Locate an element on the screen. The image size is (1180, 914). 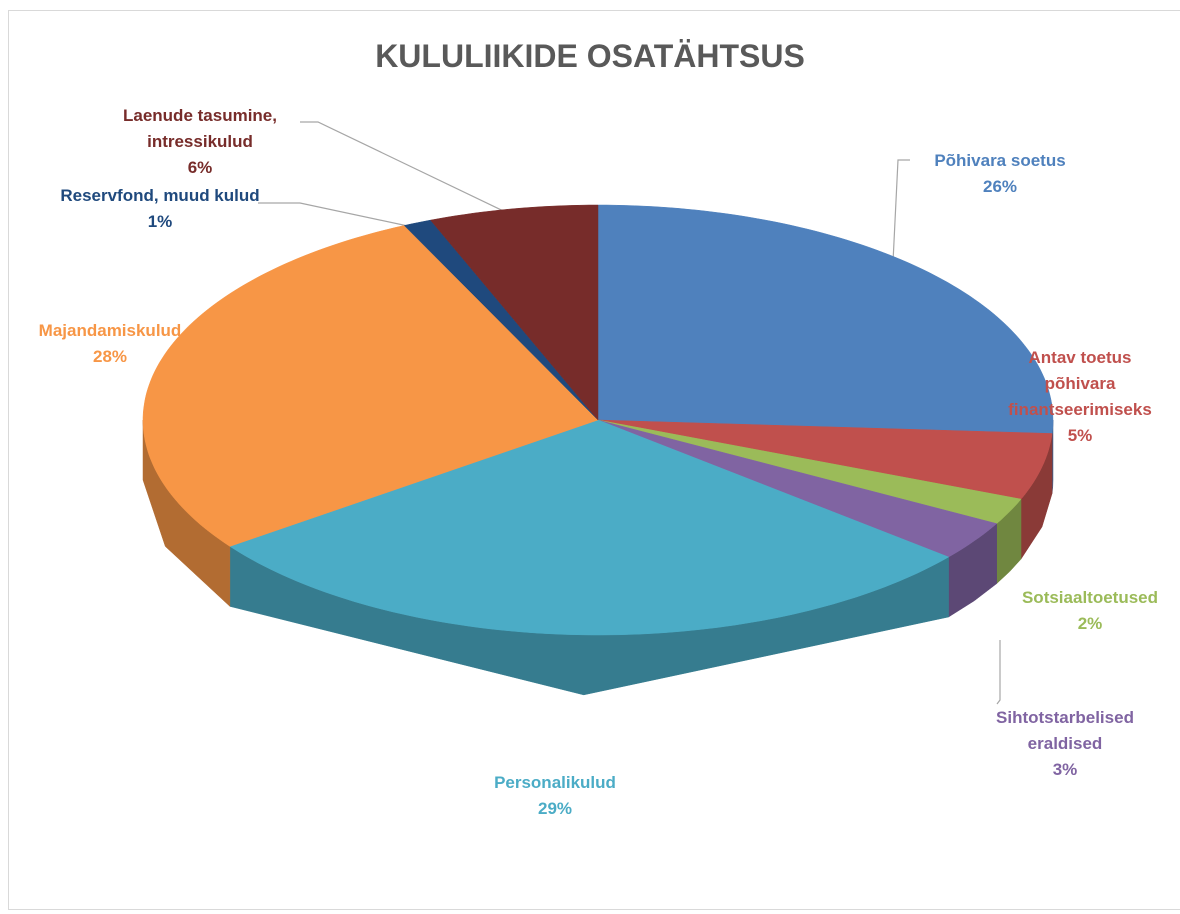
data-label: Reservfond, muud kulud 1% is located at coordinates (160, 209).